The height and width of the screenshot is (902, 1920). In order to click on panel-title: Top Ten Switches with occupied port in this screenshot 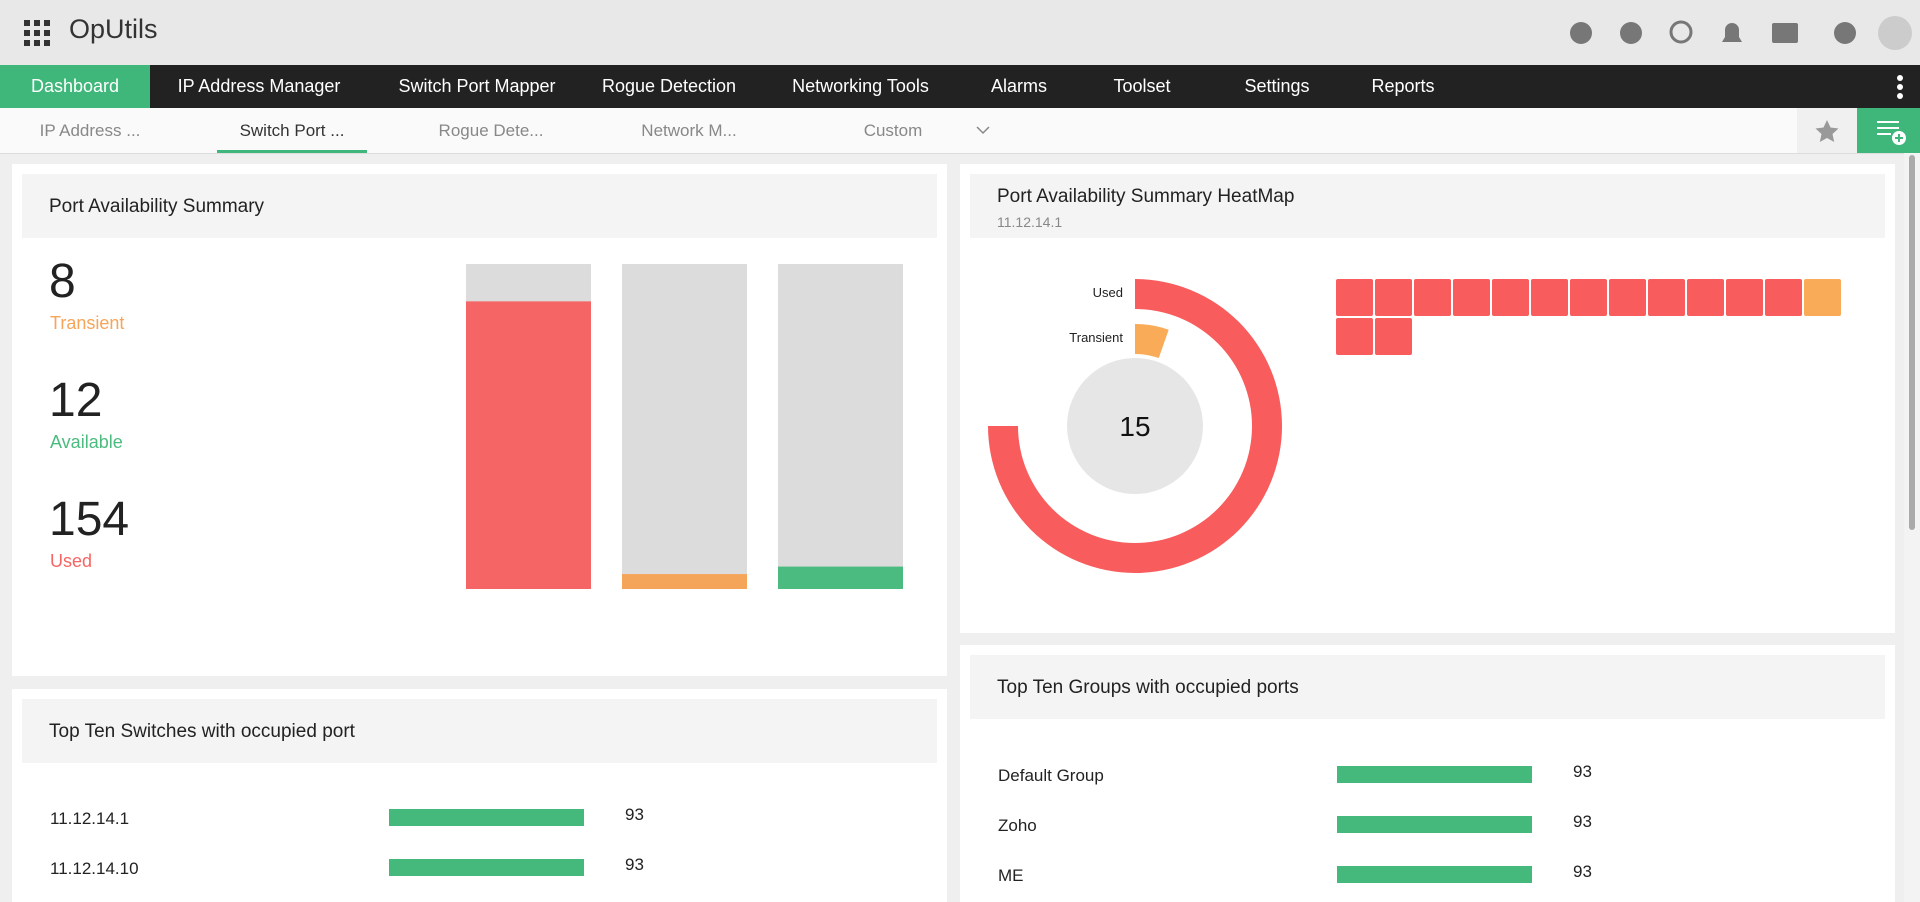, I will do `click(202, 731)`.